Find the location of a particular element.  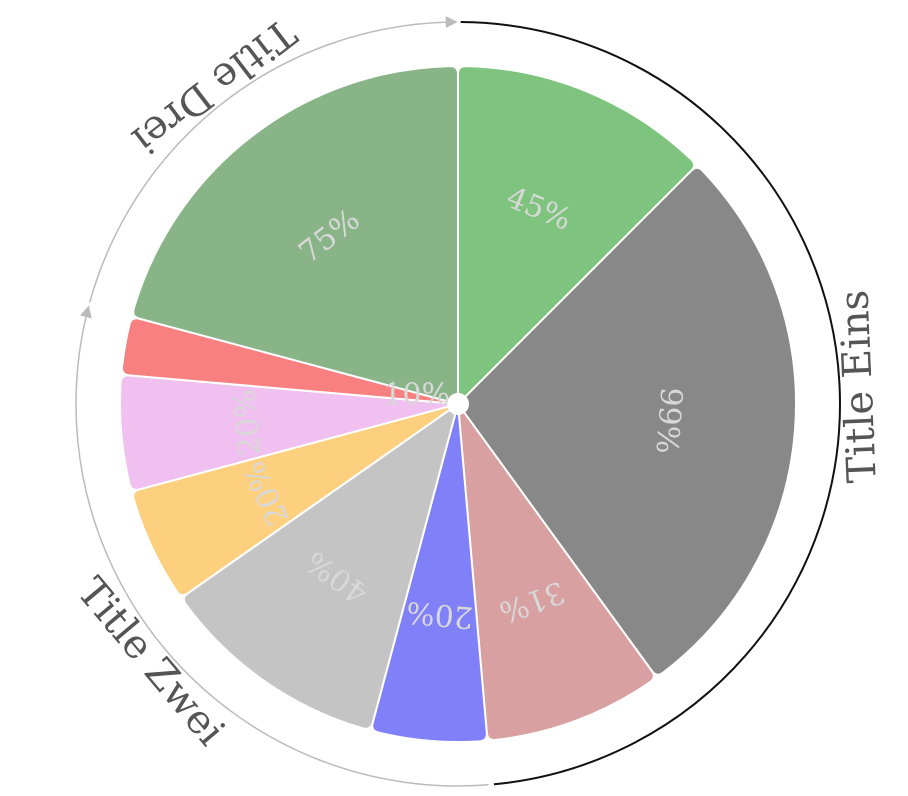

group-title-0: Title Eins is located at coordinates (858, 386).